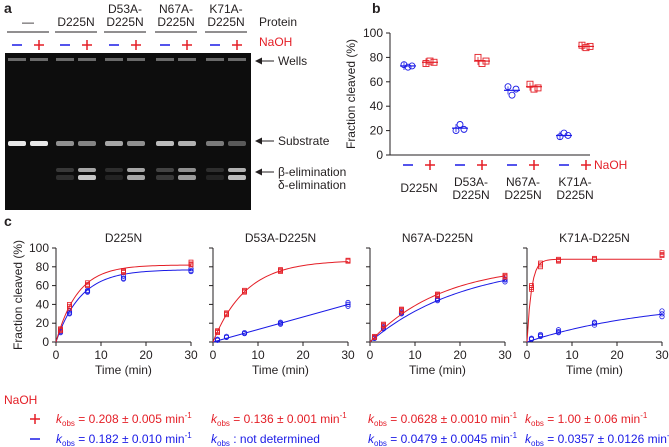 The image size is (669, 447). Describe the element at coordinates (377, 57) in the screenshot. I see `b-y-tick-label: 80` at that location.